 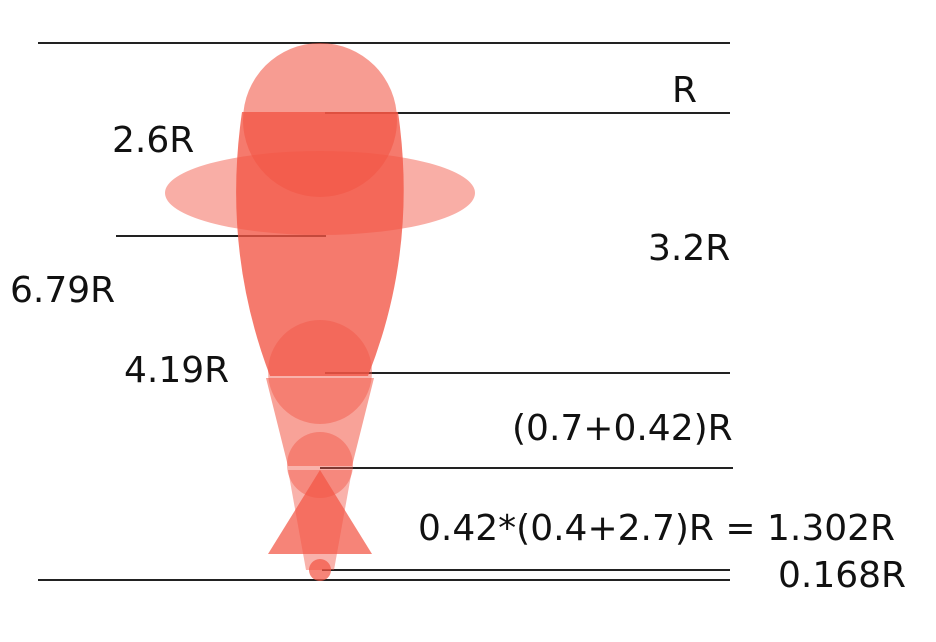 What do you see at coordinates (689, 248) in the screenshot?
I see `label-3-2r: 3.2R` at bounding box center [689, 248].